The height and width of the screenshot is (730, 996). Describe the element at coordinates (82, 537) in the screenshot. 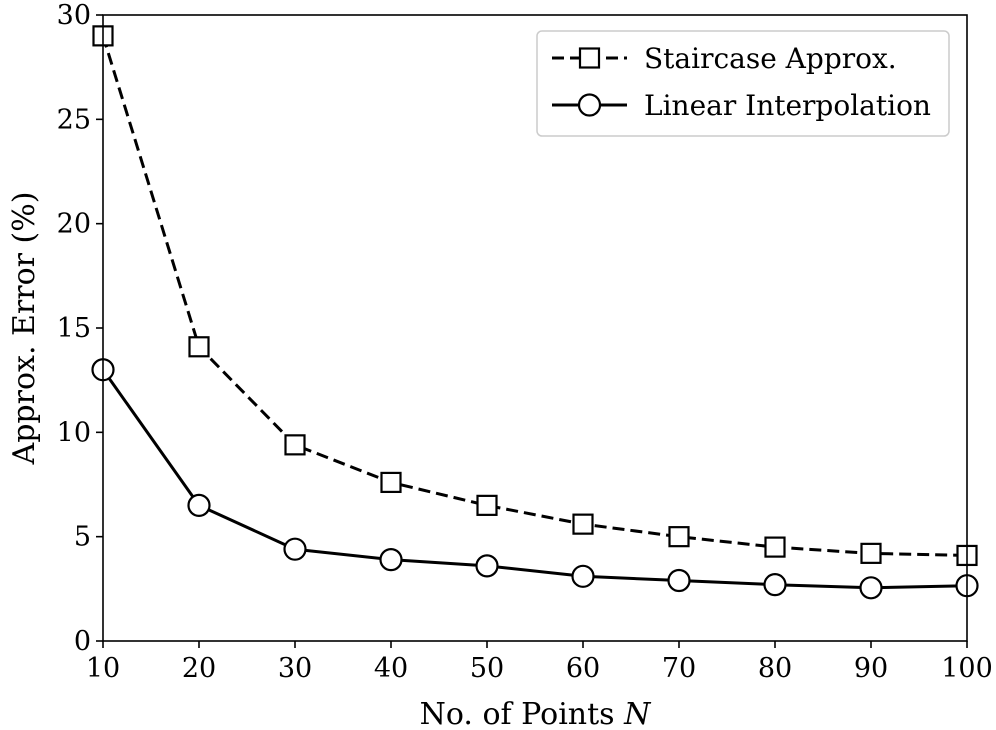

I see `y-tick-label: 5` at that location.